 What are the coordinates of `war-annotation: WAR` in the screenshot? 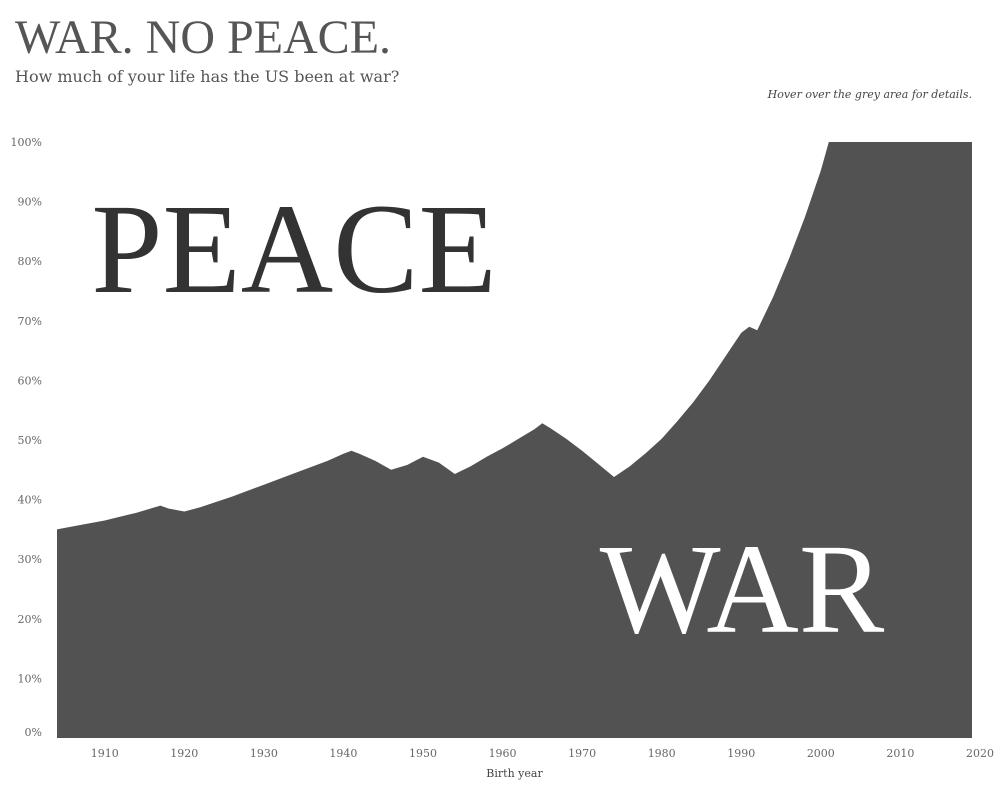 It's located at (742, 589).